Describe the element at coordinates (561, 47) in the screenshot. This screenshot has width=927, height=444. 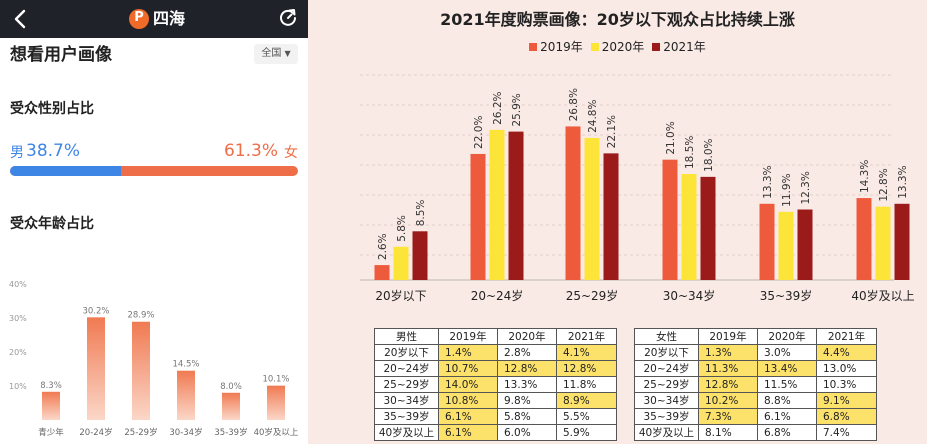
I see `legend-label: 2019年` at that location.